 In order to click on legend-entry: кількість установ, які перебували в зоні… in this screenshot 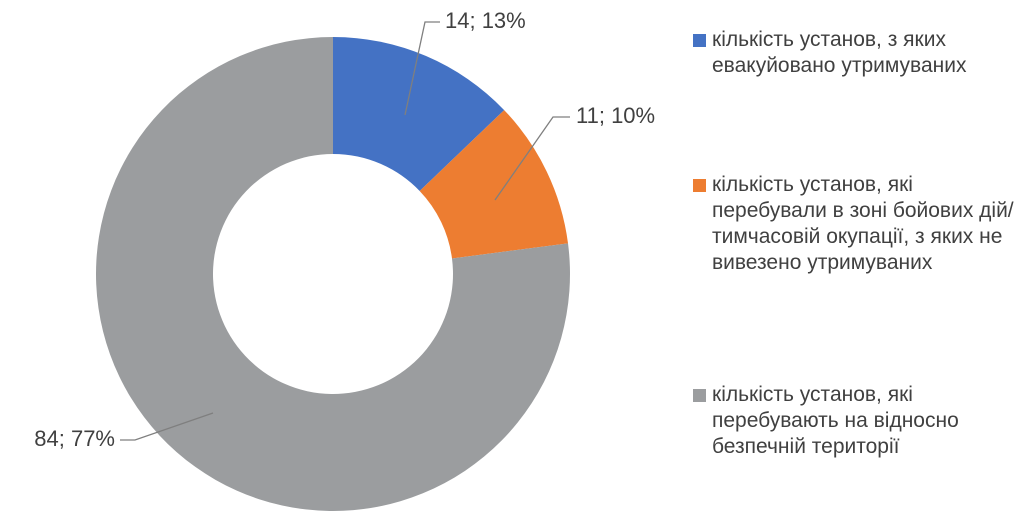, I will do `click(858, 224)`.